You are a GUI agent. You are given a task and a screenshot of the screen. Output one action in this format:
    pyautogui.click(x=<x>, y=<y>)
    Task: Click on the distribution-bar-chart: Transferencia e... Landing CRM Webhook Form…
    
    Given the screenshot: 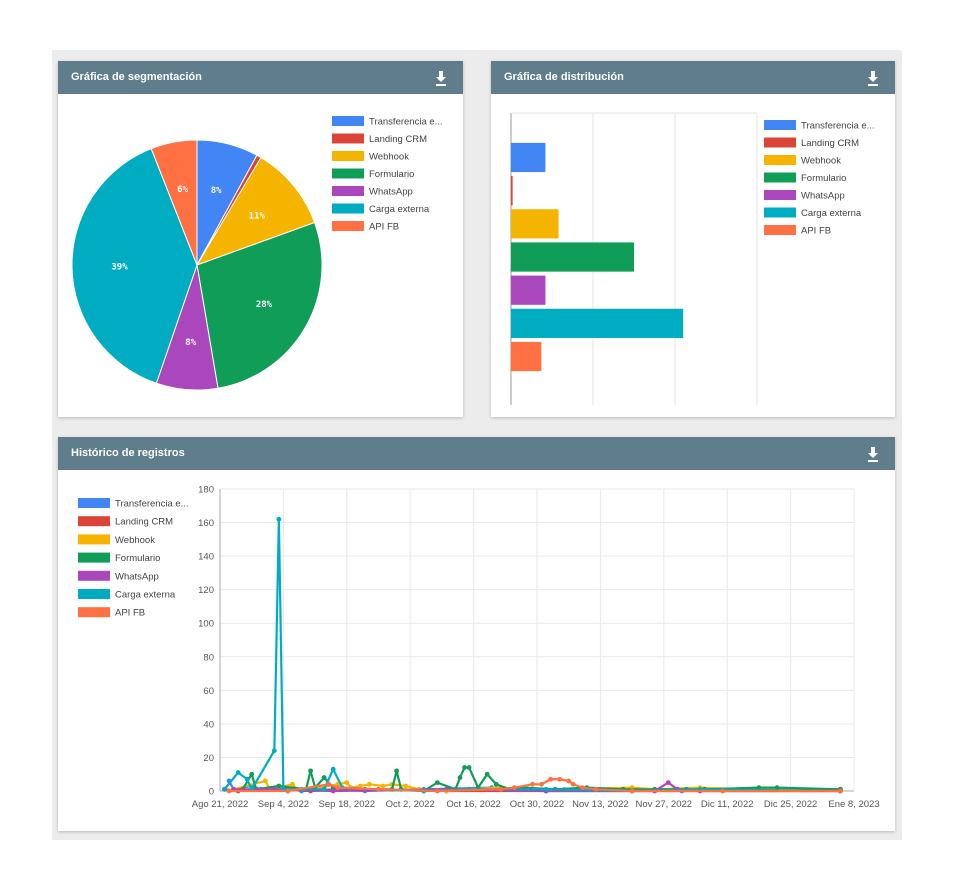 What is the action you would take?
    pyautogui.click(x=692, y=258)
    